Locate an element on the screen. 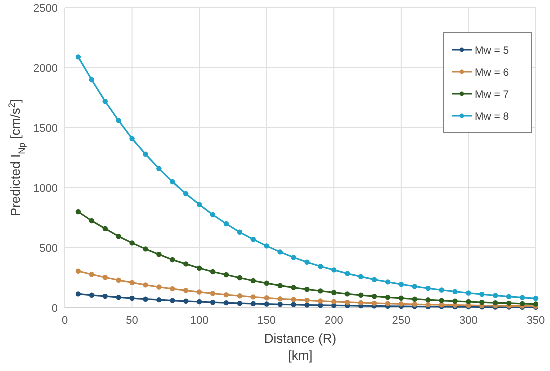 This screenshot has width=550, height=371. legend-label: Mw = 7 is located at coordinates (492, 95).